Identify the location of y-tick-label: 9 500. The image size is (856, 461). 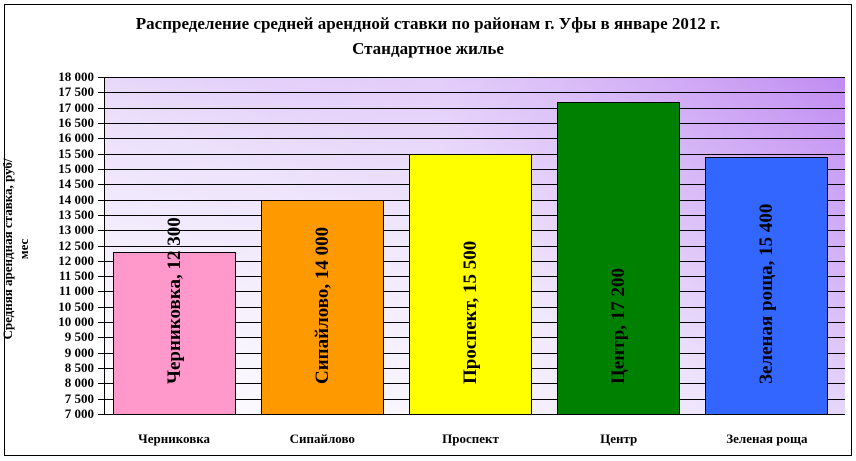
(79, 337).